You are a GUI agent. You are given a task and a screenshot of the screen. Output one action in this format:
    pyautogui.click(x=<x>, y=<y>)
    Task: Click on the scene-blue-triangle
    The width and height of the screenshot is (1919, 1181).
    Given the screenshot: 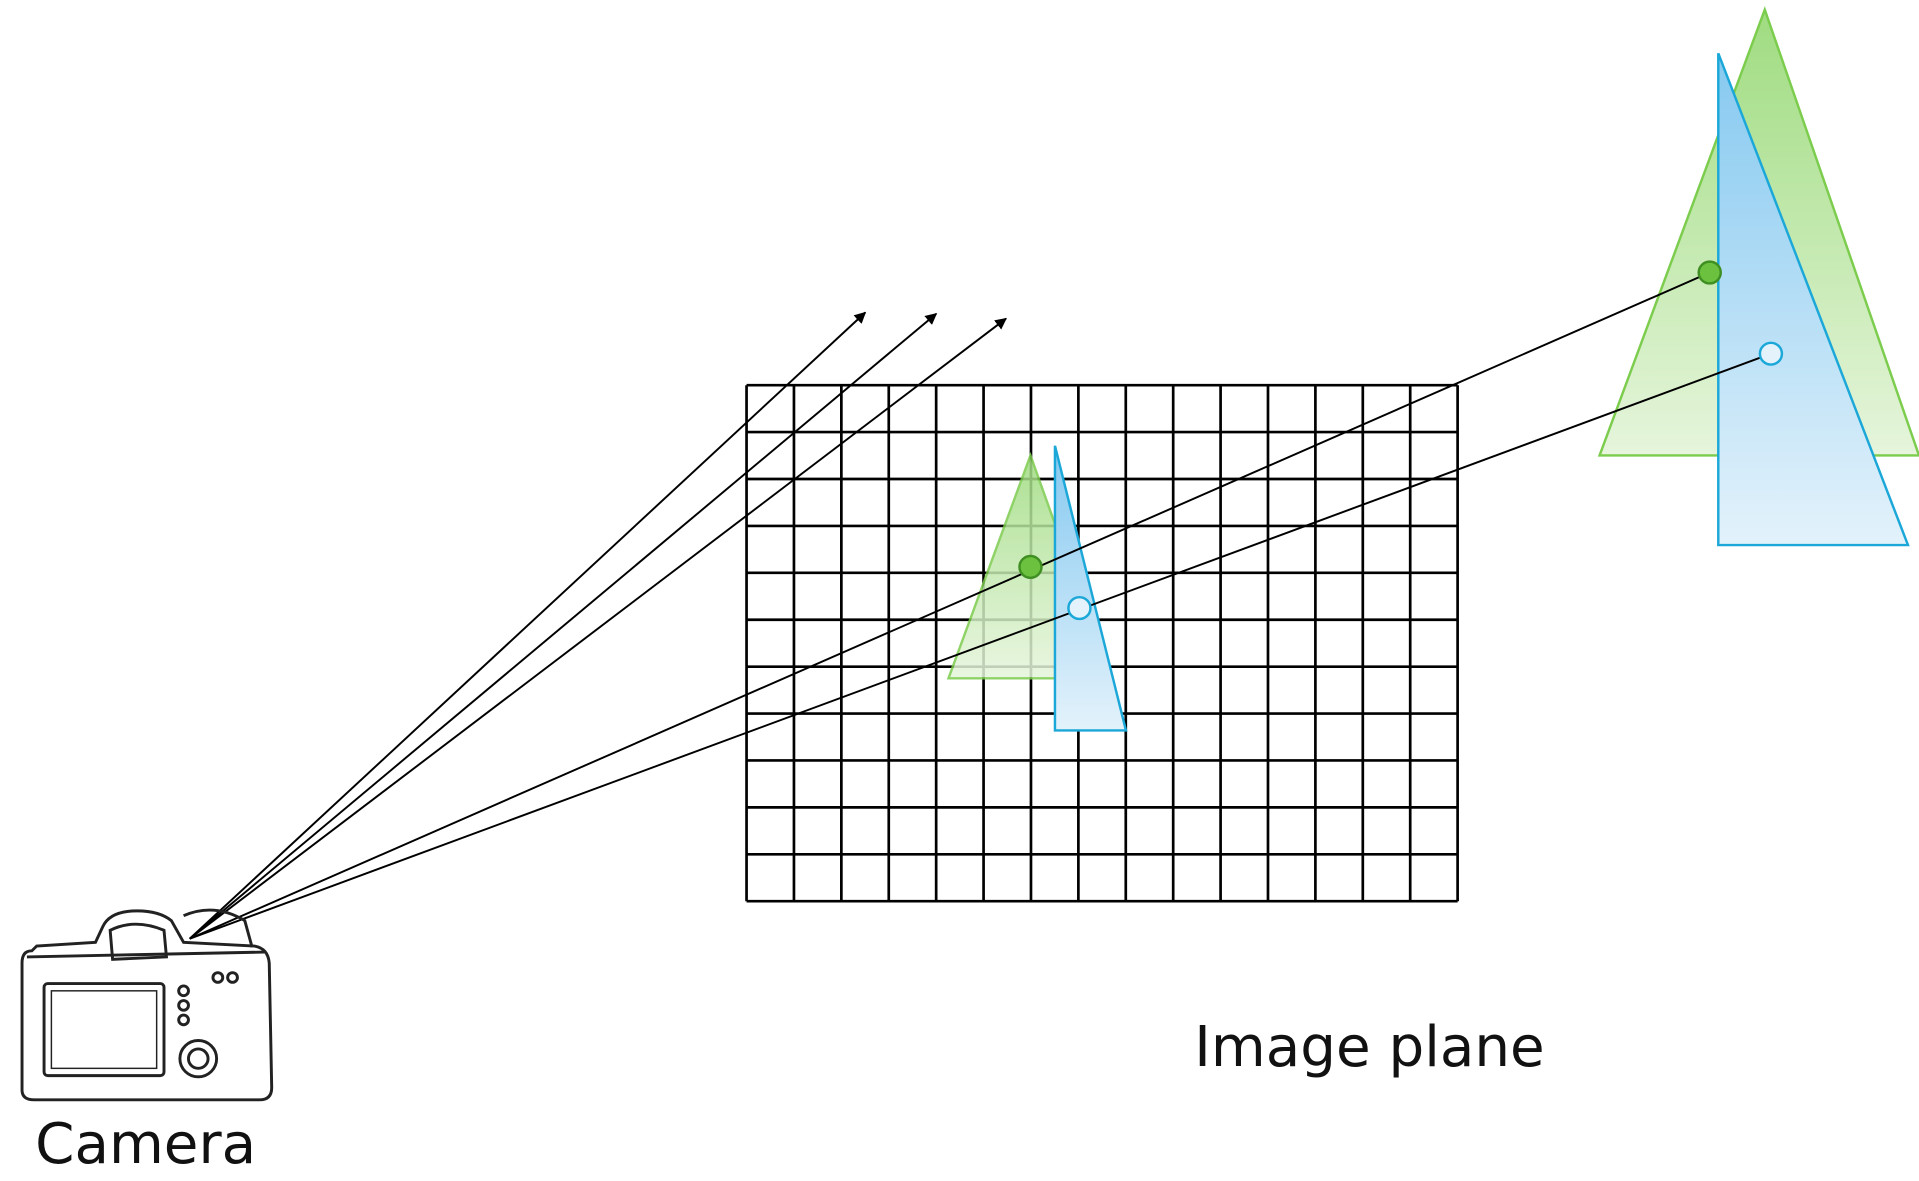 What is the action you would take?
    pyautogui.click(x=1813, y=299)
    